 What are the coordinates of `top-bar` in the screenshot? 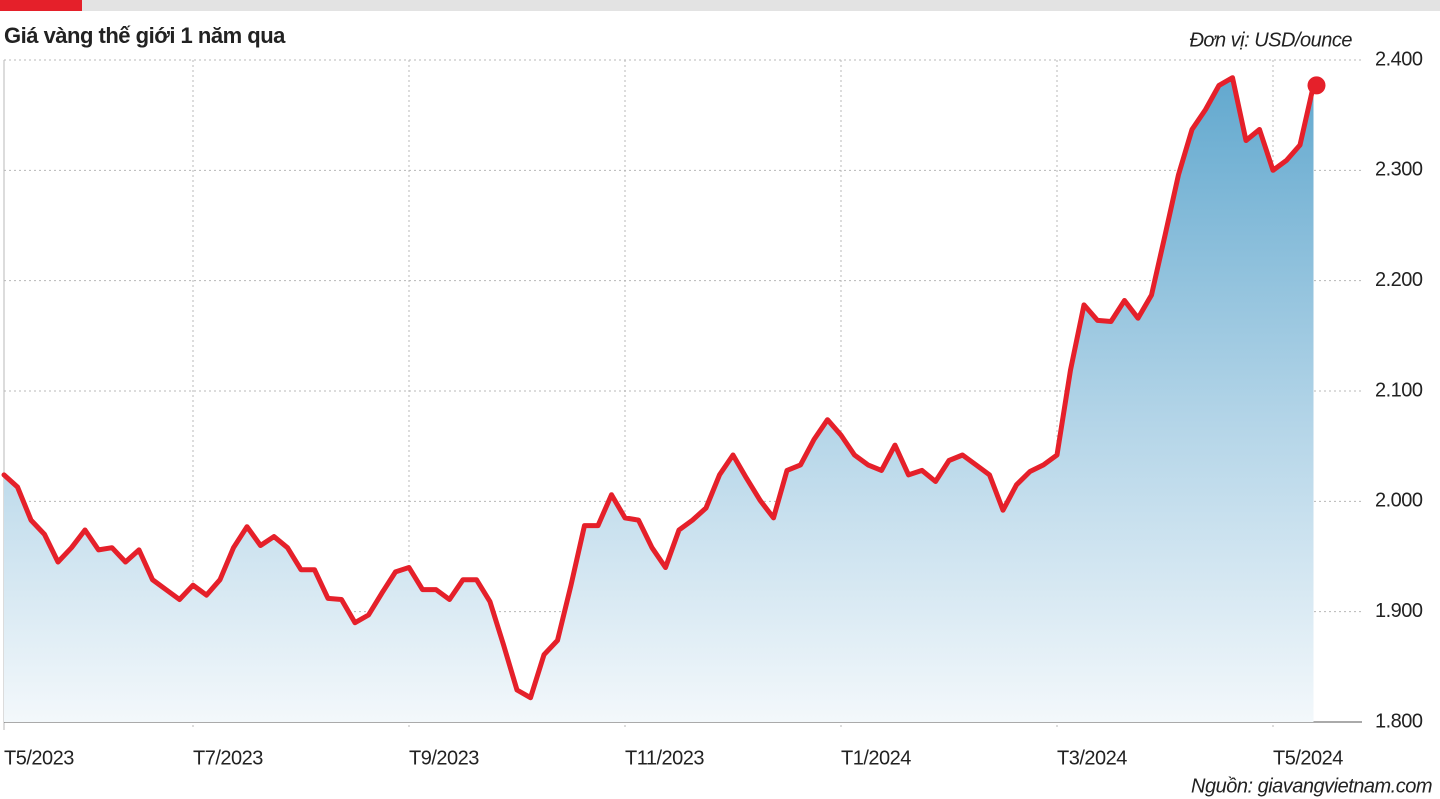 It's located at (720, 5).